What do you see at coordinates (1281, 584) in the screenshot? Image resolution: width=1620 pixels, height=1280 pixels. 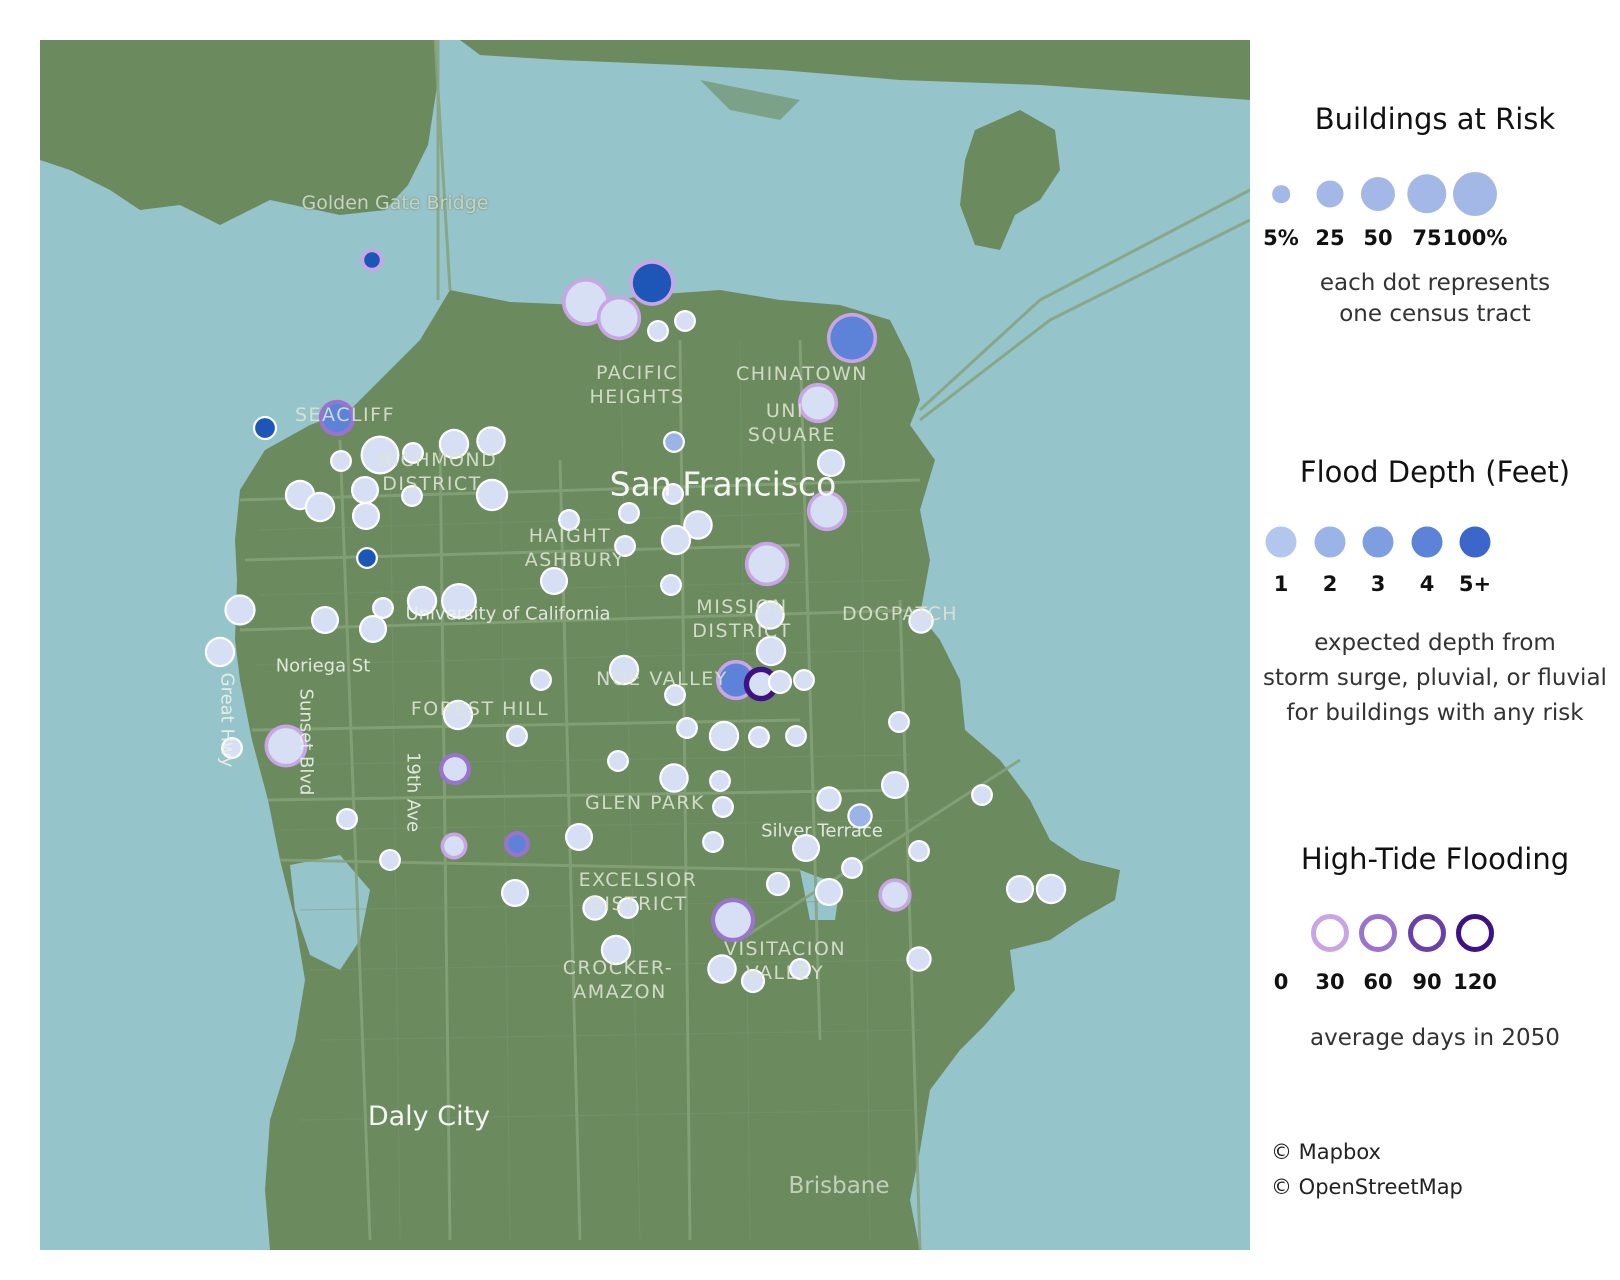 I see `legend-depth-label: 1` at bounding box center [1281, 584].